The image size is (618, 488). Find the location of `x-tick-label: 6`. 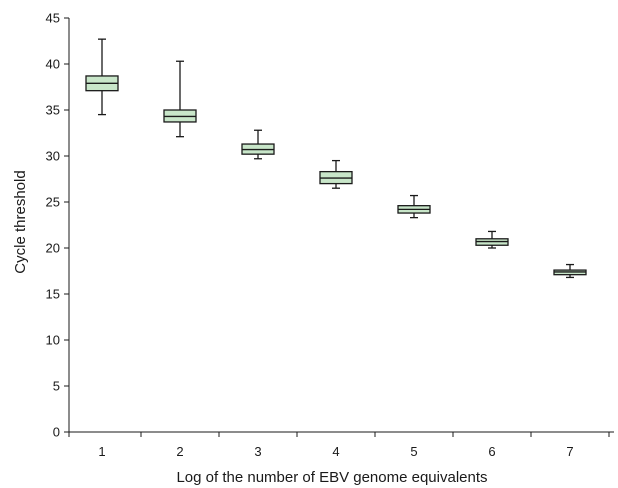

x-tick-label: 6 is located at coordinates (491, 451).